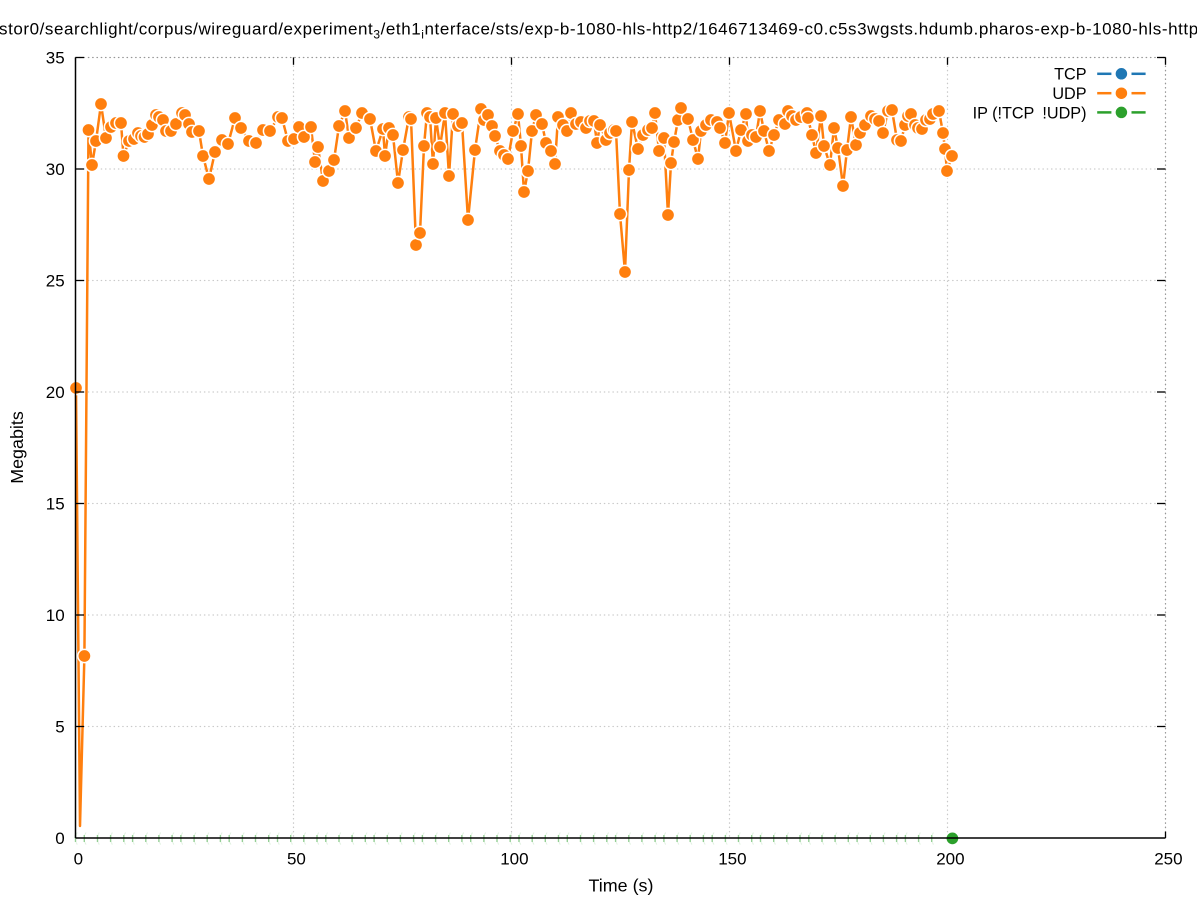 This screenshot has height=900, width=1197. I want to click on svg-text: Megabits, so click(17, 447).